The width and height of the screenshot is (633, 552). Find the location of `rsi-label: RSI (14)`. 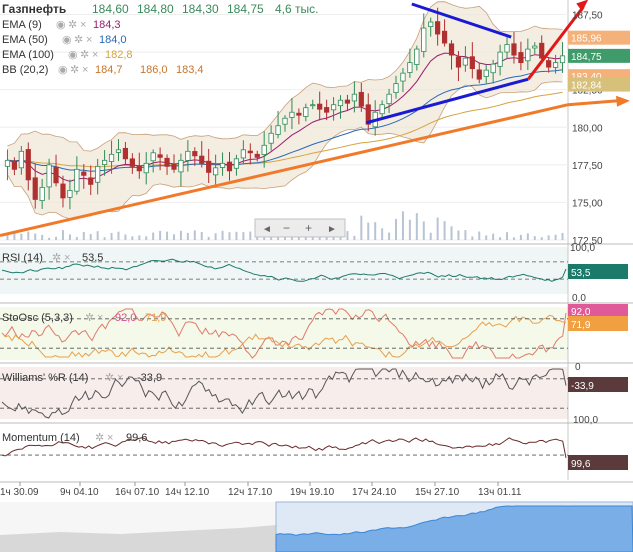

rsi-label: RSI (14) is located at coordinates (22, 258).